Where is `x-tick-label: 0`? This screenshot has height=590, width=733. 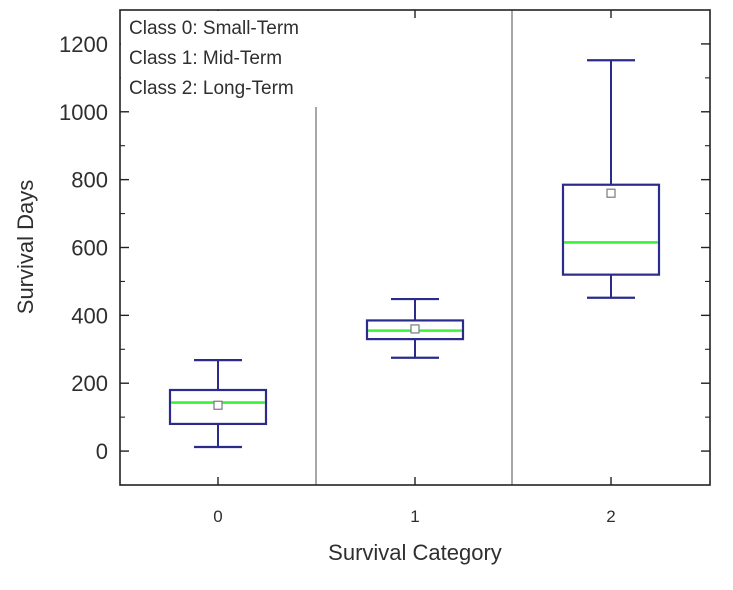 x-tick-label: 0 is located at coordinates (217, 516).